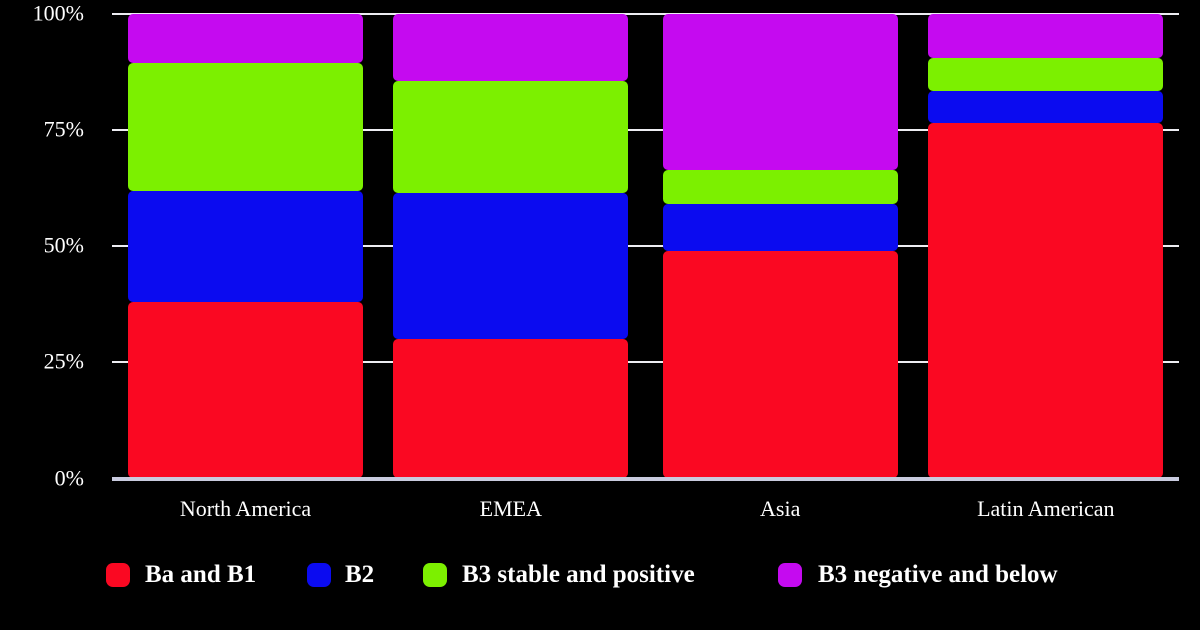 The height and width of the screenshot is (630, 1200). What do you see at coordinates (1046, 508) in the screenshot?
I see `category-label: Latin American` at bounding box center [1046, 508].